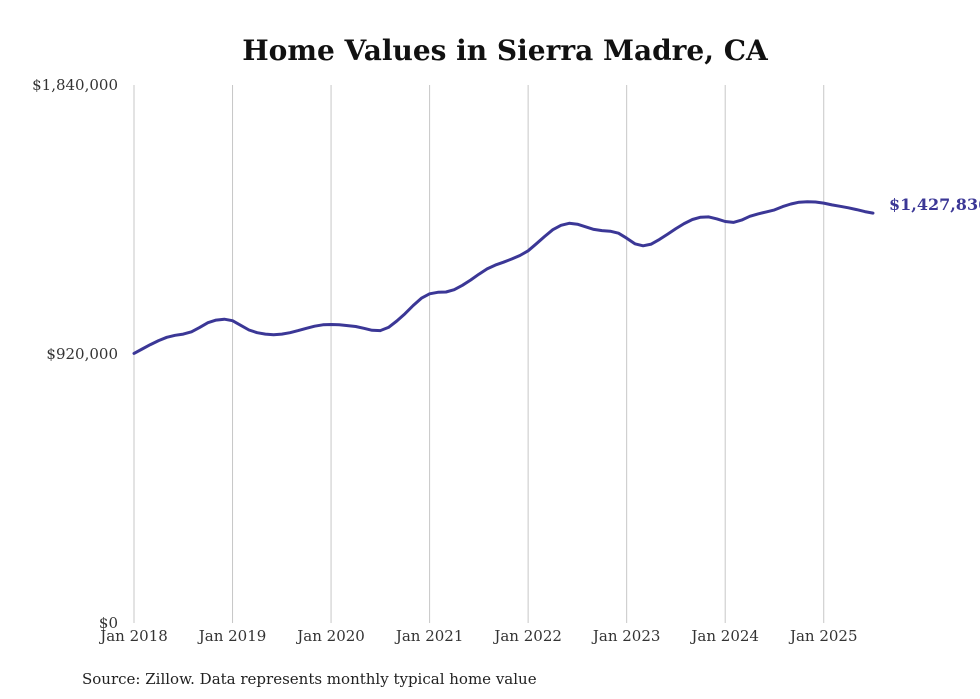 This screenshot has height=699, width=980. I want to click on x-tick-label-4: Jan 2022, so click(527, 636).